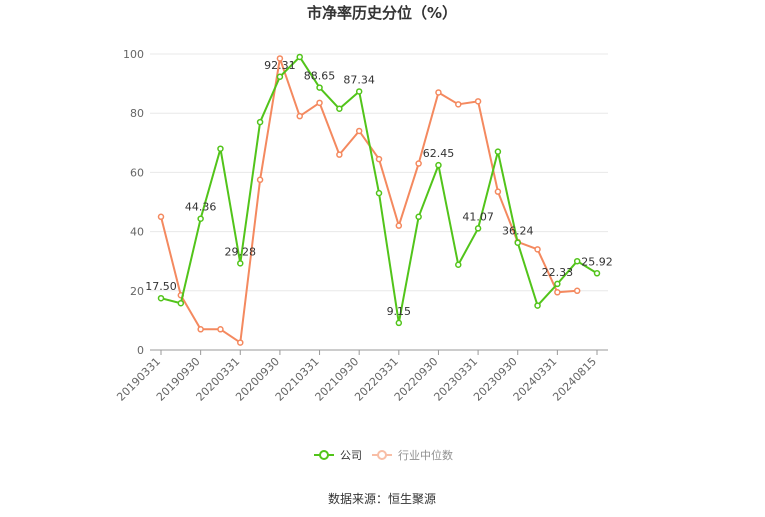 This screenshot has width=765, height=517. I want to click on data-label: 36.24, so click(518, 231).